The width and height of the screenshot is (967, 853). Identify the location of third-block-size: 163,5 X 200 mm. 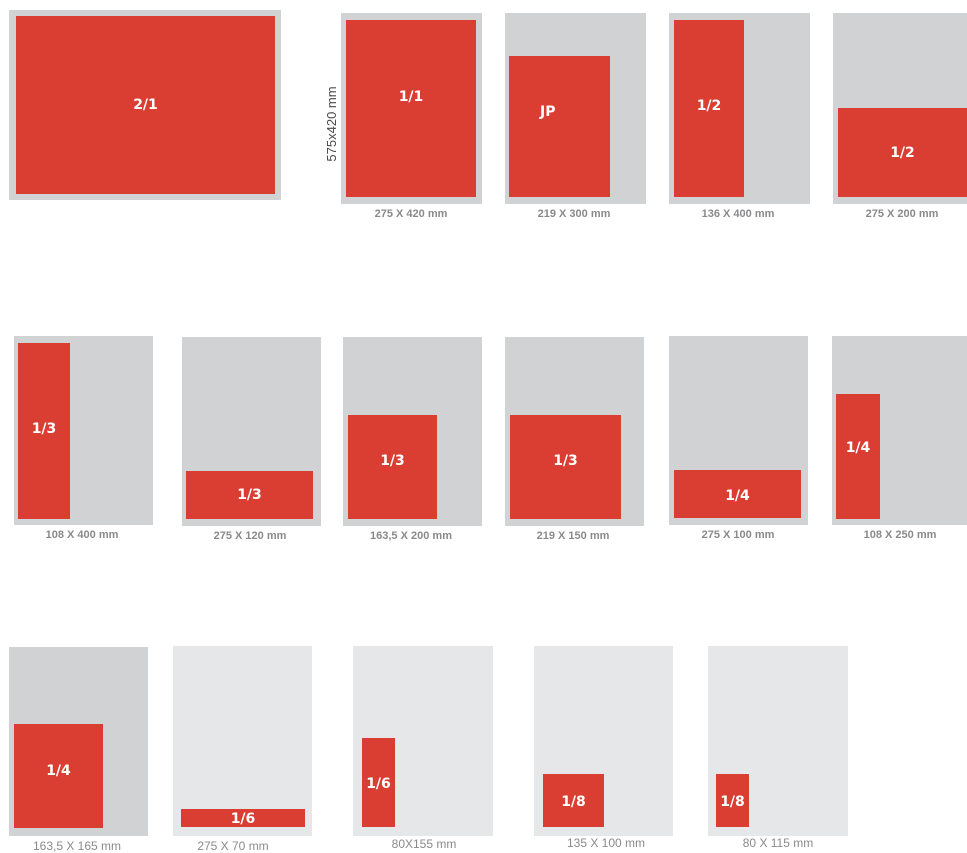
(411, 536).